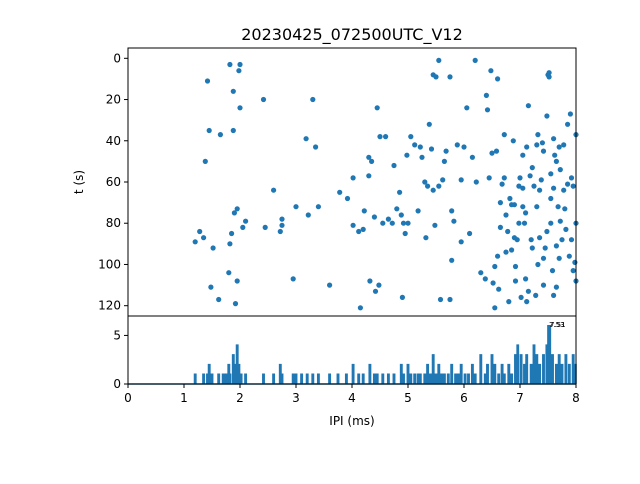  What do you see at coordinates (184, 398) in the screenshot?
I see `x-tick-label: 1` at bounding box center [184, 398].